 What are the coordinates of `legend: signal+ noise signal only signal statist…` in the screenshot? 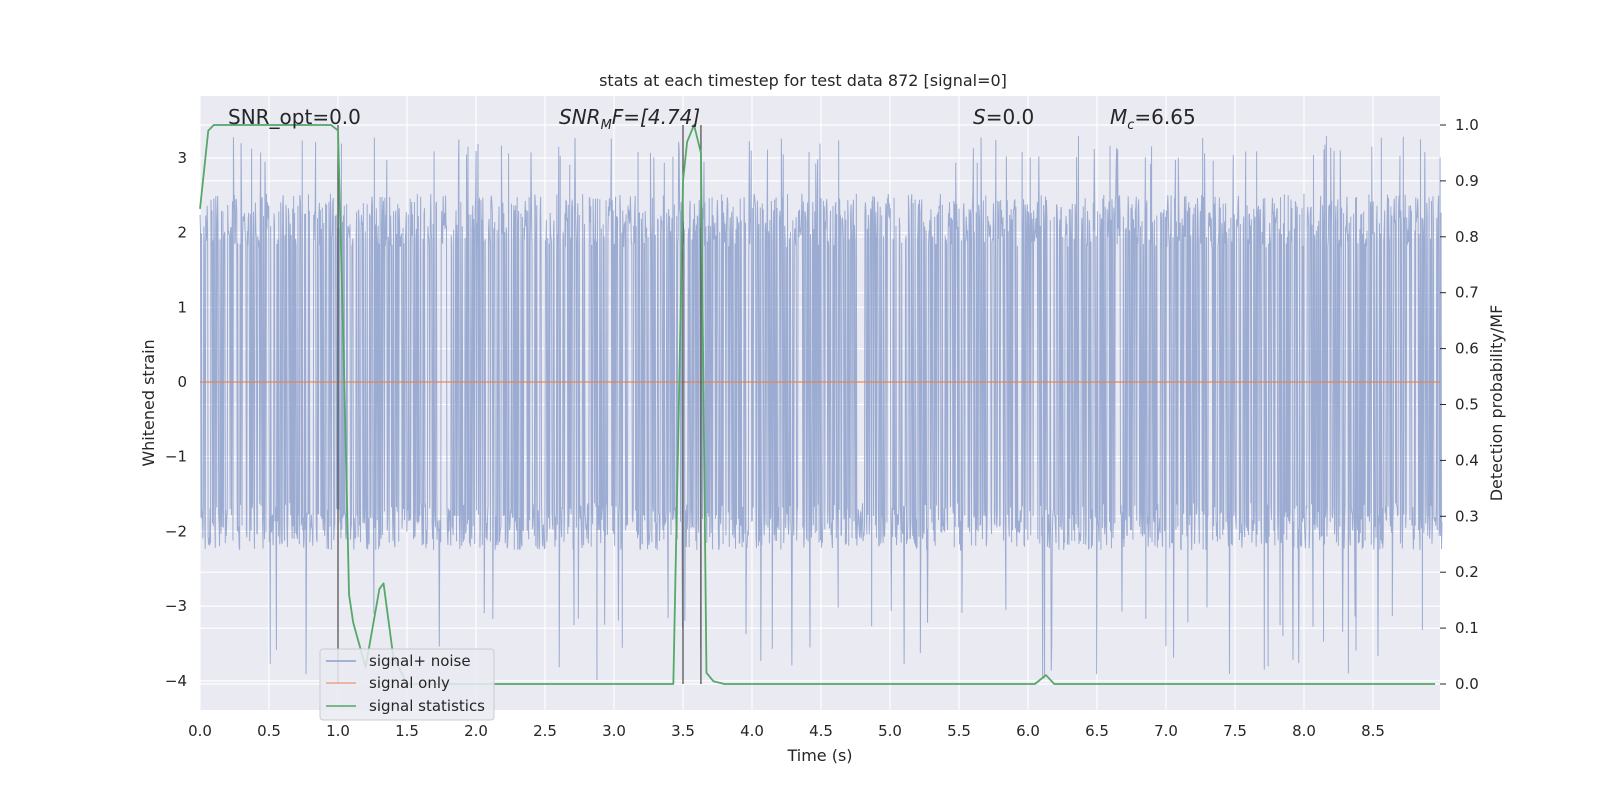 It's located at (407, 684).